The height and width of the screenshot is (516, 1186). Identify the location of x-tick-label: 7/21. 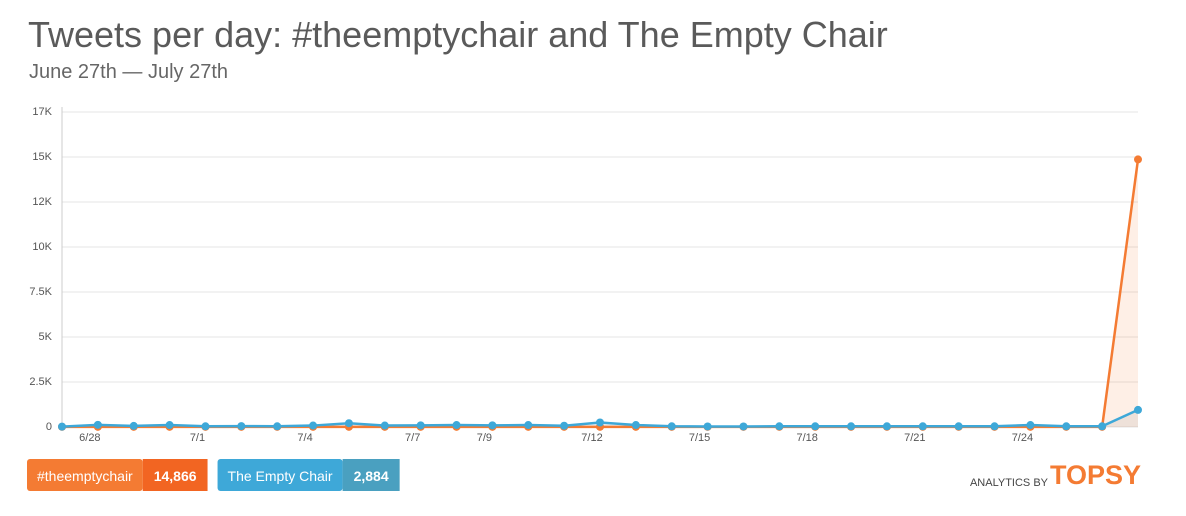
(914, 438).